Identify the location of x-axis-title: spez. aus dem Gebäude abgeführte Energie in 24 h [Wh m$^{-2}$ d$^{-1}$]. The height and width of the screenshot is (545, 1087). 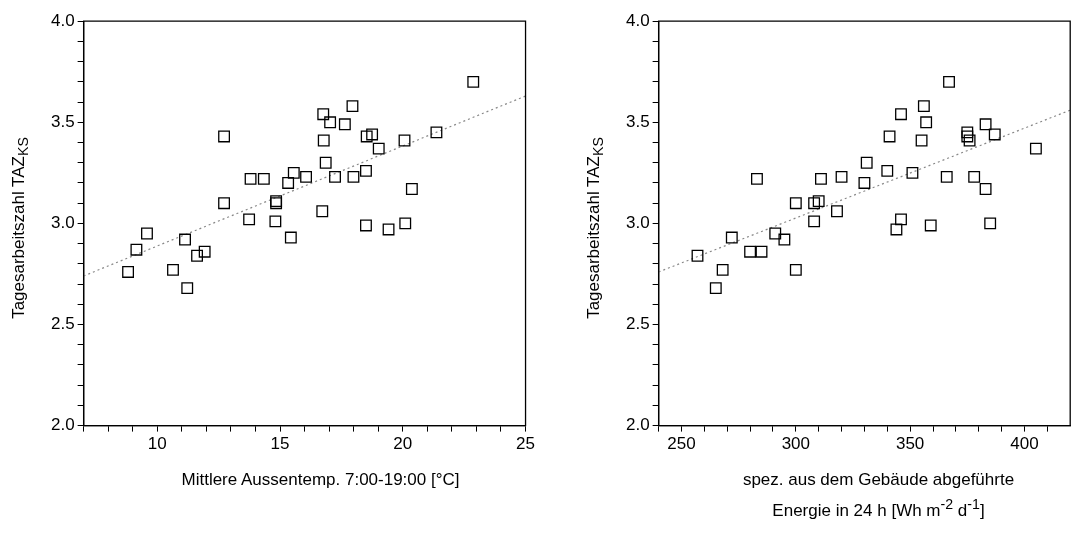
(878, 495).